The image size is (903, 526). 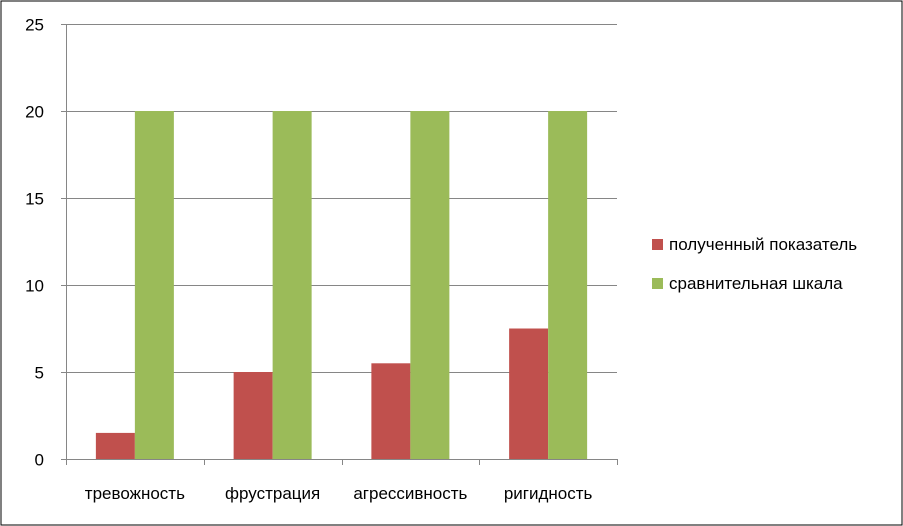 I want to click on y-tick-label-0: 0, so click(x=39, y=460).